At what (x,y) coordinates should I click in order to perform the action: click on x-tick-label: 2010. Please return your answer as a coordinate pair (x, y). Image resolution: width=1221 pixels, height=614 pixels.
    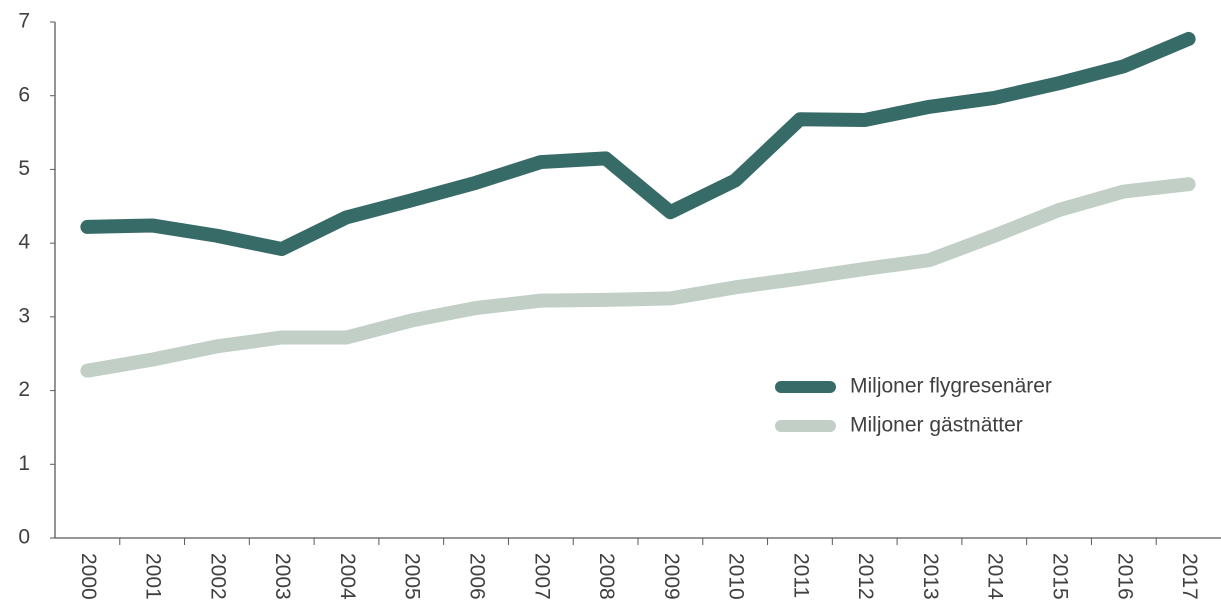
    Looking at the image, I should click on (736, 576).